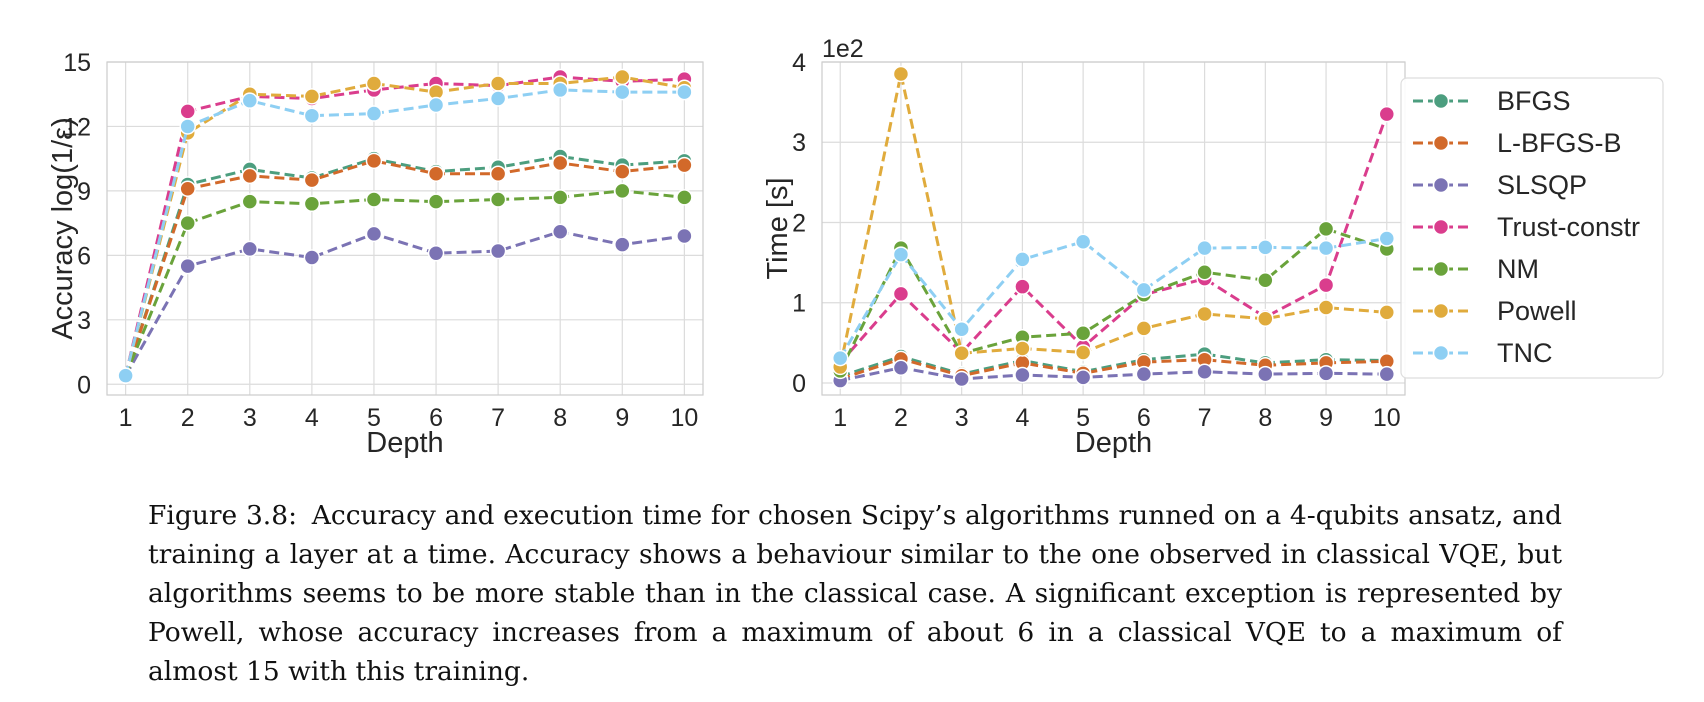 This screenshot has height=702, width=1704. Describe the element at coordinates (1525, 353) in the screenshot. I see `legend-label: TNC` at that location.